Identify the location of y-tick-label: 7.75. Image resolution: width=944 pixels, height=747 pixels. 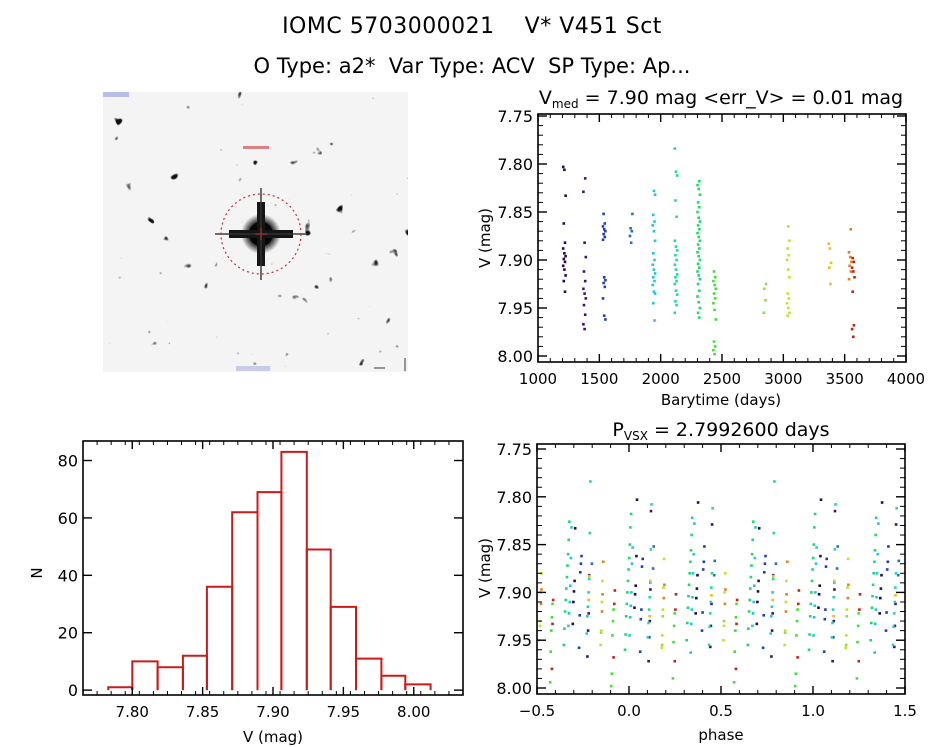
(515, 116).